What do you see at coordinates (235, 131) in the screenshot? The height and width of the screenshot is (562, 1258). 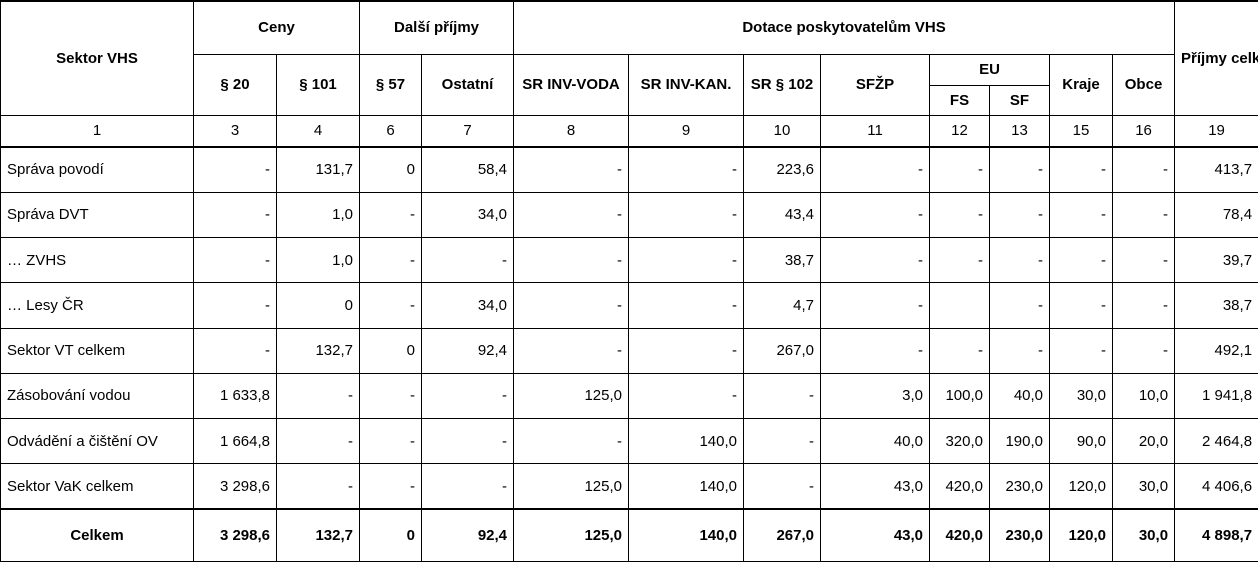 I see `column-number: 3` at bounding box center [235, 131].